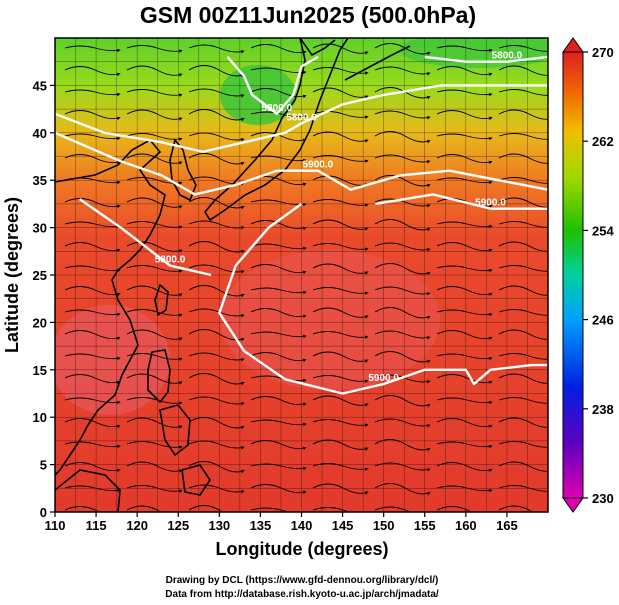  I want to click on x-tick-label: 110, so click(55, 525).